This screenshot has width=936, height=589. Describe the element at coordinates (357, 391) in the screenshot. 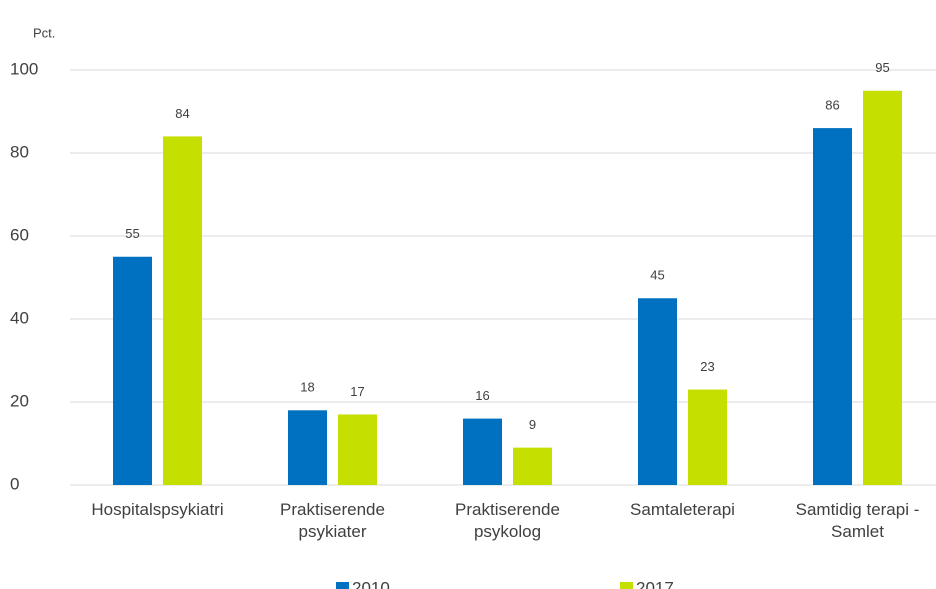

I see `data-label: 17` at that location.